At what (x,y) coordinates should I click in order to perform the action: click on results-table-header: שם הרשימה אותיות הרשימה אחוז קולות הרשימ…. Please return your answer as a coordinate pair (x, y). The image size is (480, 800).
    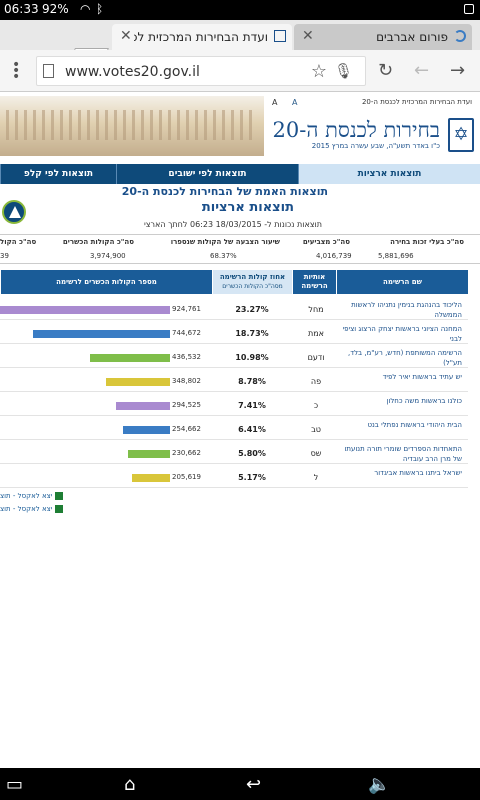
    Looking at the image, I should click on (234, 282).